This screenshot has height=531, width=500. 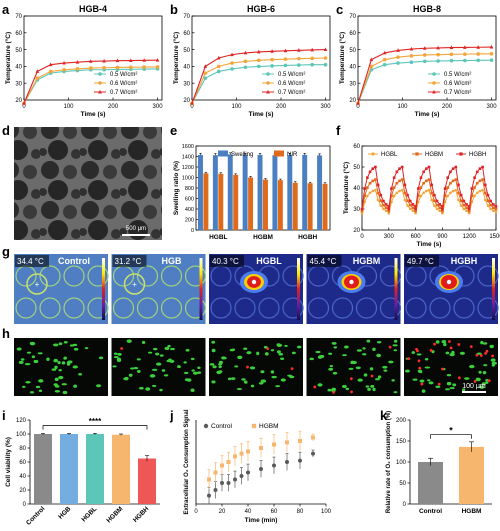 What do you see at coordinates (189, 200) in the screenshot?
I see `y-tick-label: 600` at bounding box center [189, 200].